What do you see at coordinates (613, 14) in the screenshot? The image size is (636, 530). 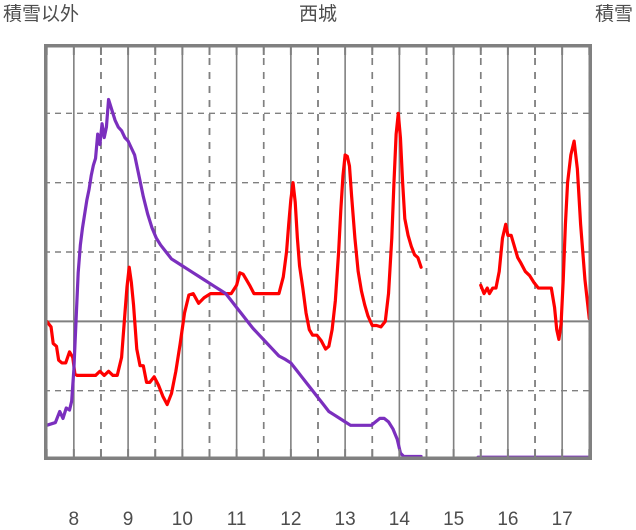 I see `right-axis-title: 積雪` at bounding box center [613, 14].